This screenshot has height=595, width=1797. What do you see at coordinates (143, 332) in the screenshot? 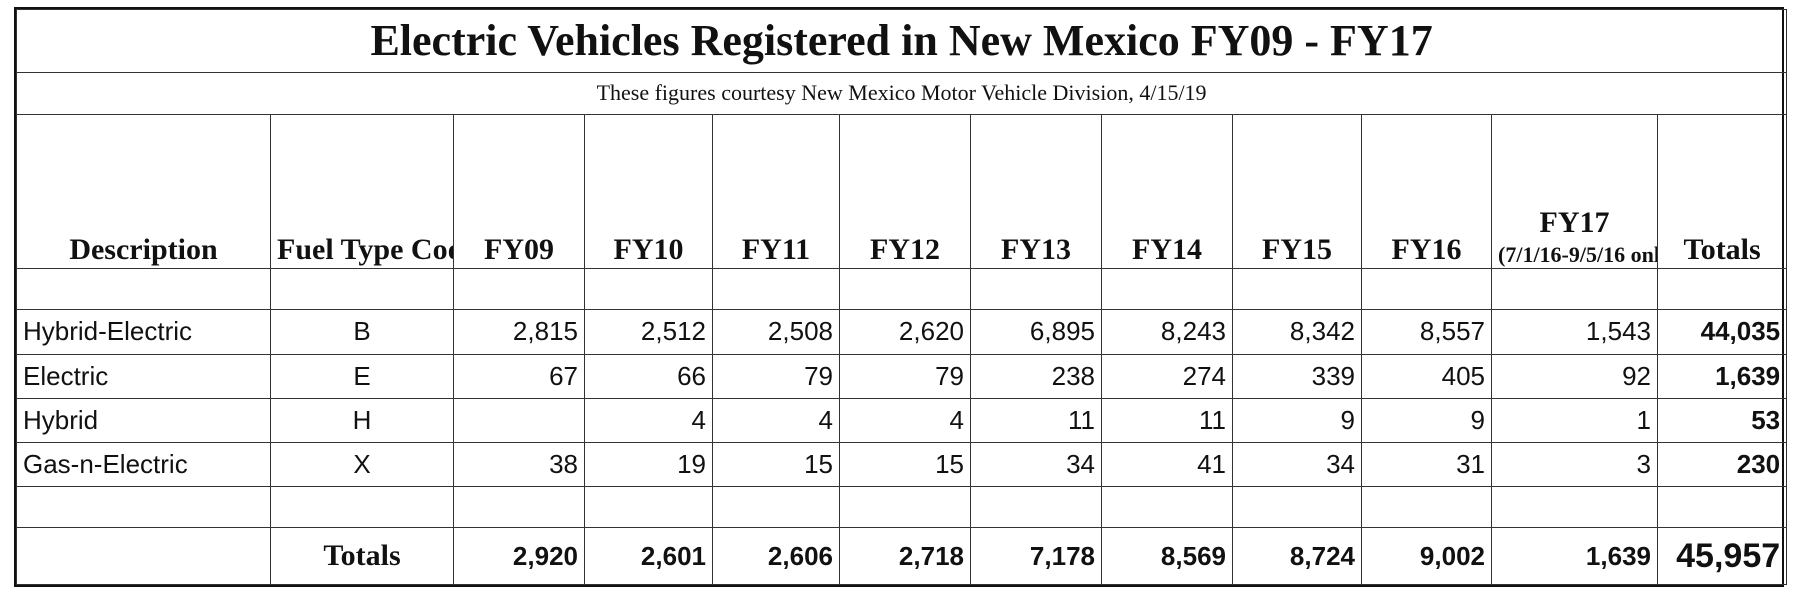
I see `row-description: Hybrid-Electric` at bounding box center [143, 332].